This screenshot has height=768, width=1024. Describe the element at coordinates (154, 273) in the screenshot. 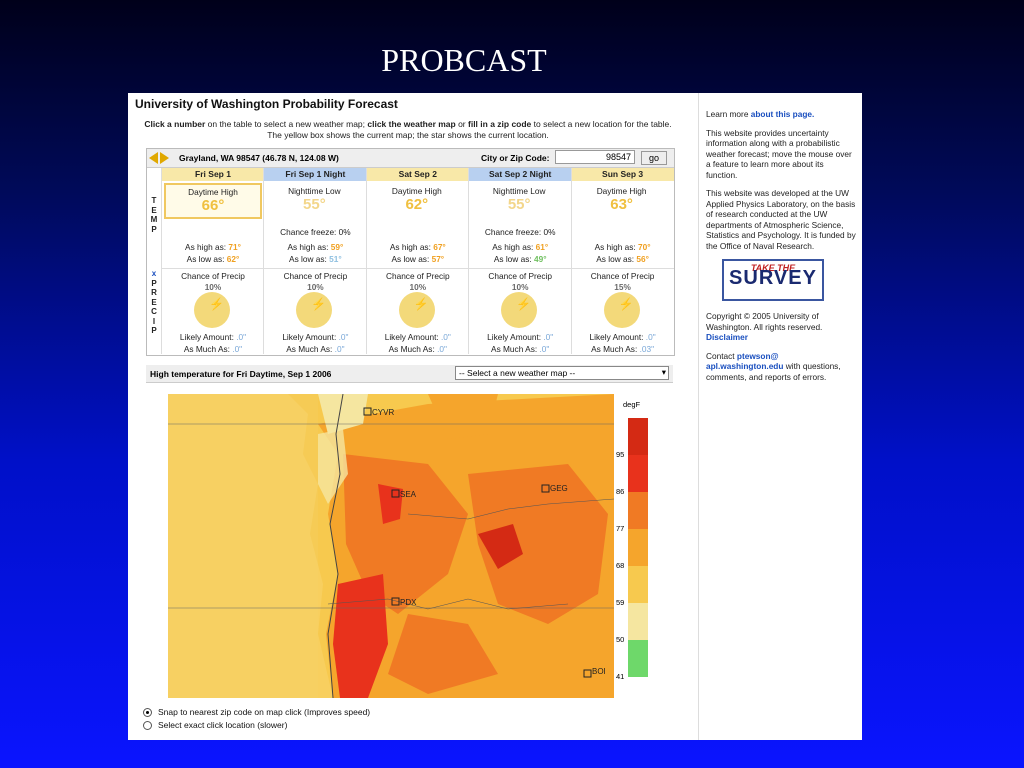

I see `precip-toggle: x` at that location.